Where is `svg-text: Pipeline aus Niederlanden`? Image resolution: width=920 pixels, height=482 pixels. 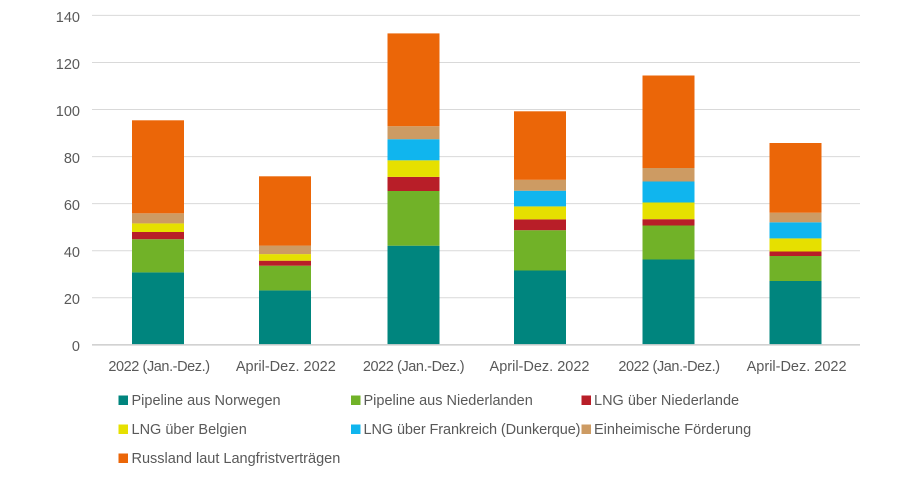
svg-text: Pipeline aus Niederlanden is located at coordinates (448, 401).